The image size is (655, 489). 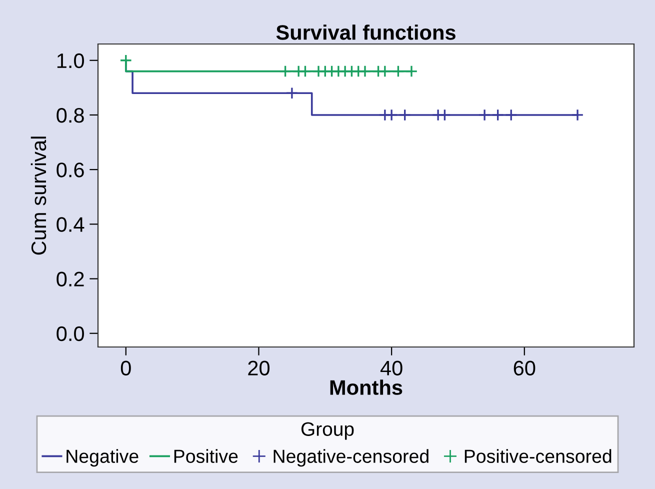 I want to click on legend-label: Positive-censored, so click(x=538, y=456).